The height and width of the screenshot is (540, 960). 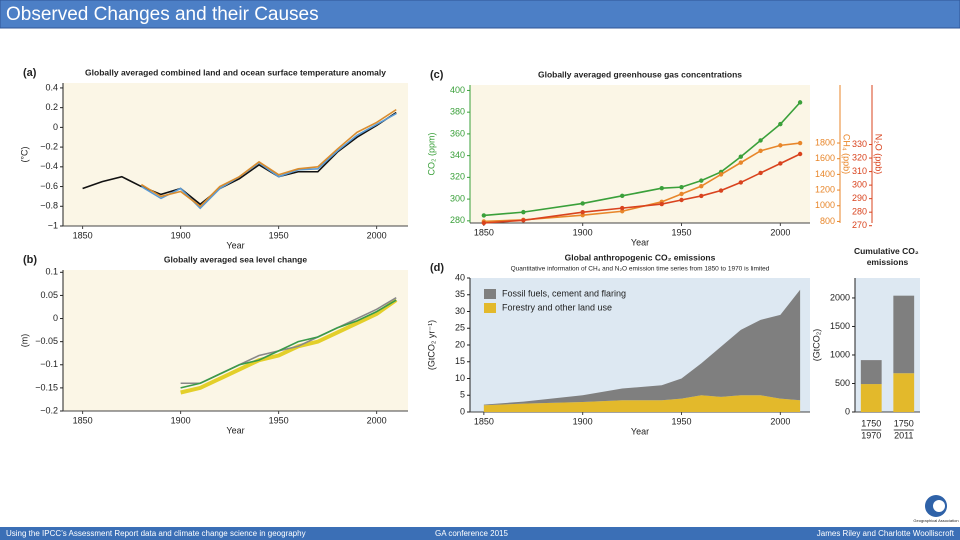 I want to click on y-tick-label: 0.2, so click(x=51, y=107).